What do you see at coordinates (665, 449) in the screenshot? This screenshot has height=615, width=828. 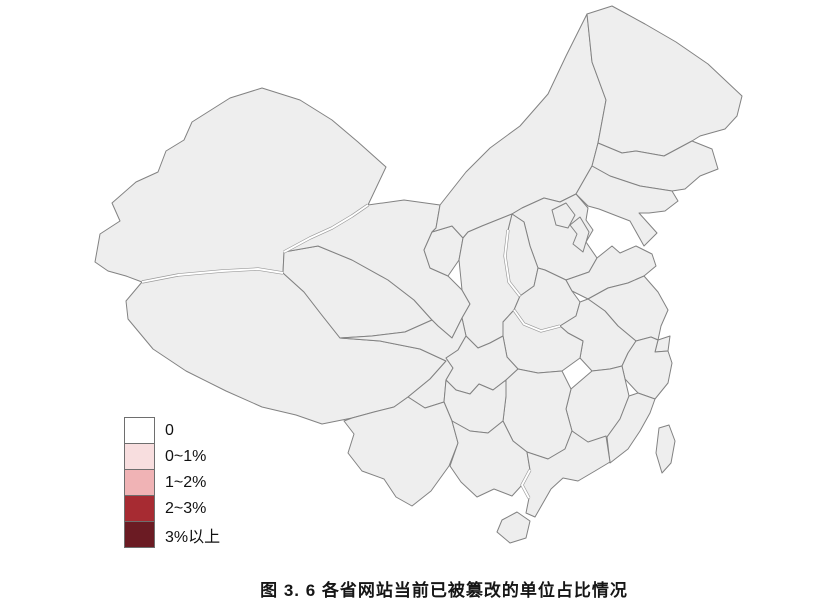 I see `province-taiwan` at bounding box center [665, 449].